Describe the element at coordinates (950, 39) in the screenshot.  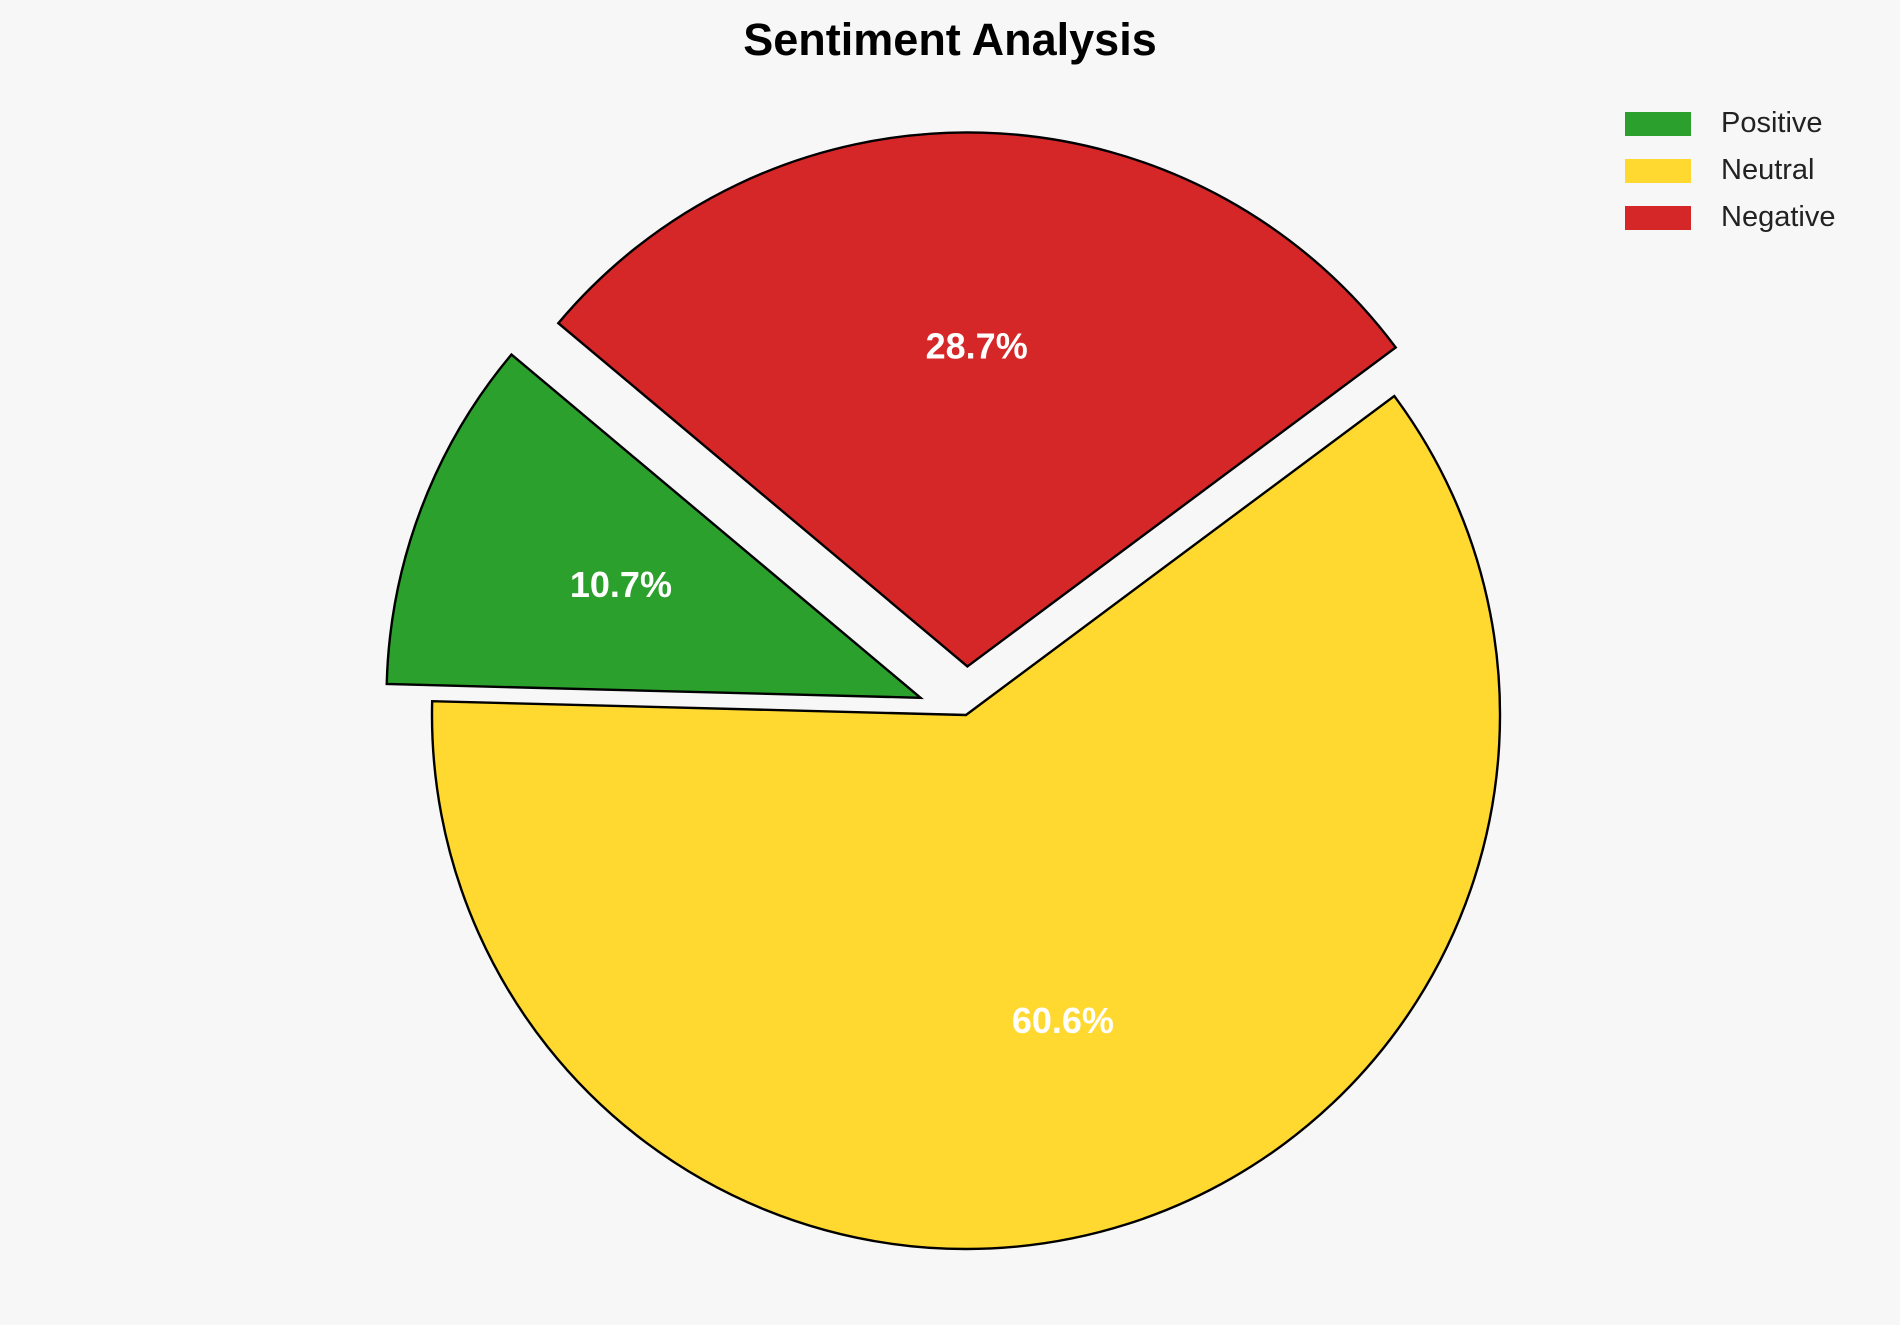
I see `chart-title: Sentiment Analysis` at that location.